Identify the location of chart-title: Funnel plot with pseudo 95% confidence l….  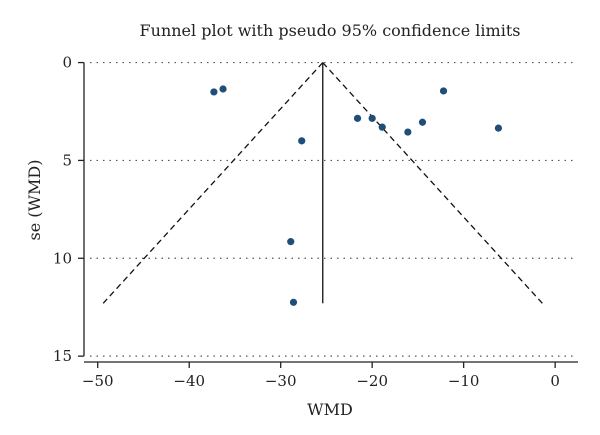
(330, 30).